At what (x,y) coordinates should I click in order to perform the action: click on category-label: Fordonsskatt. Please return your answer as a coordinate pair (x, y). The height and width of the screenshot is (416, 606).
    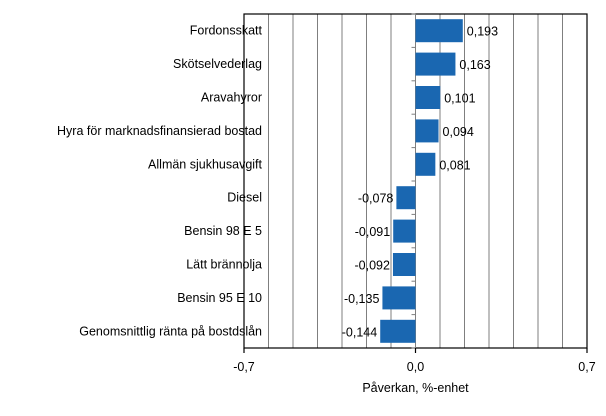
    Looking at the image, I should click on (226, 31).